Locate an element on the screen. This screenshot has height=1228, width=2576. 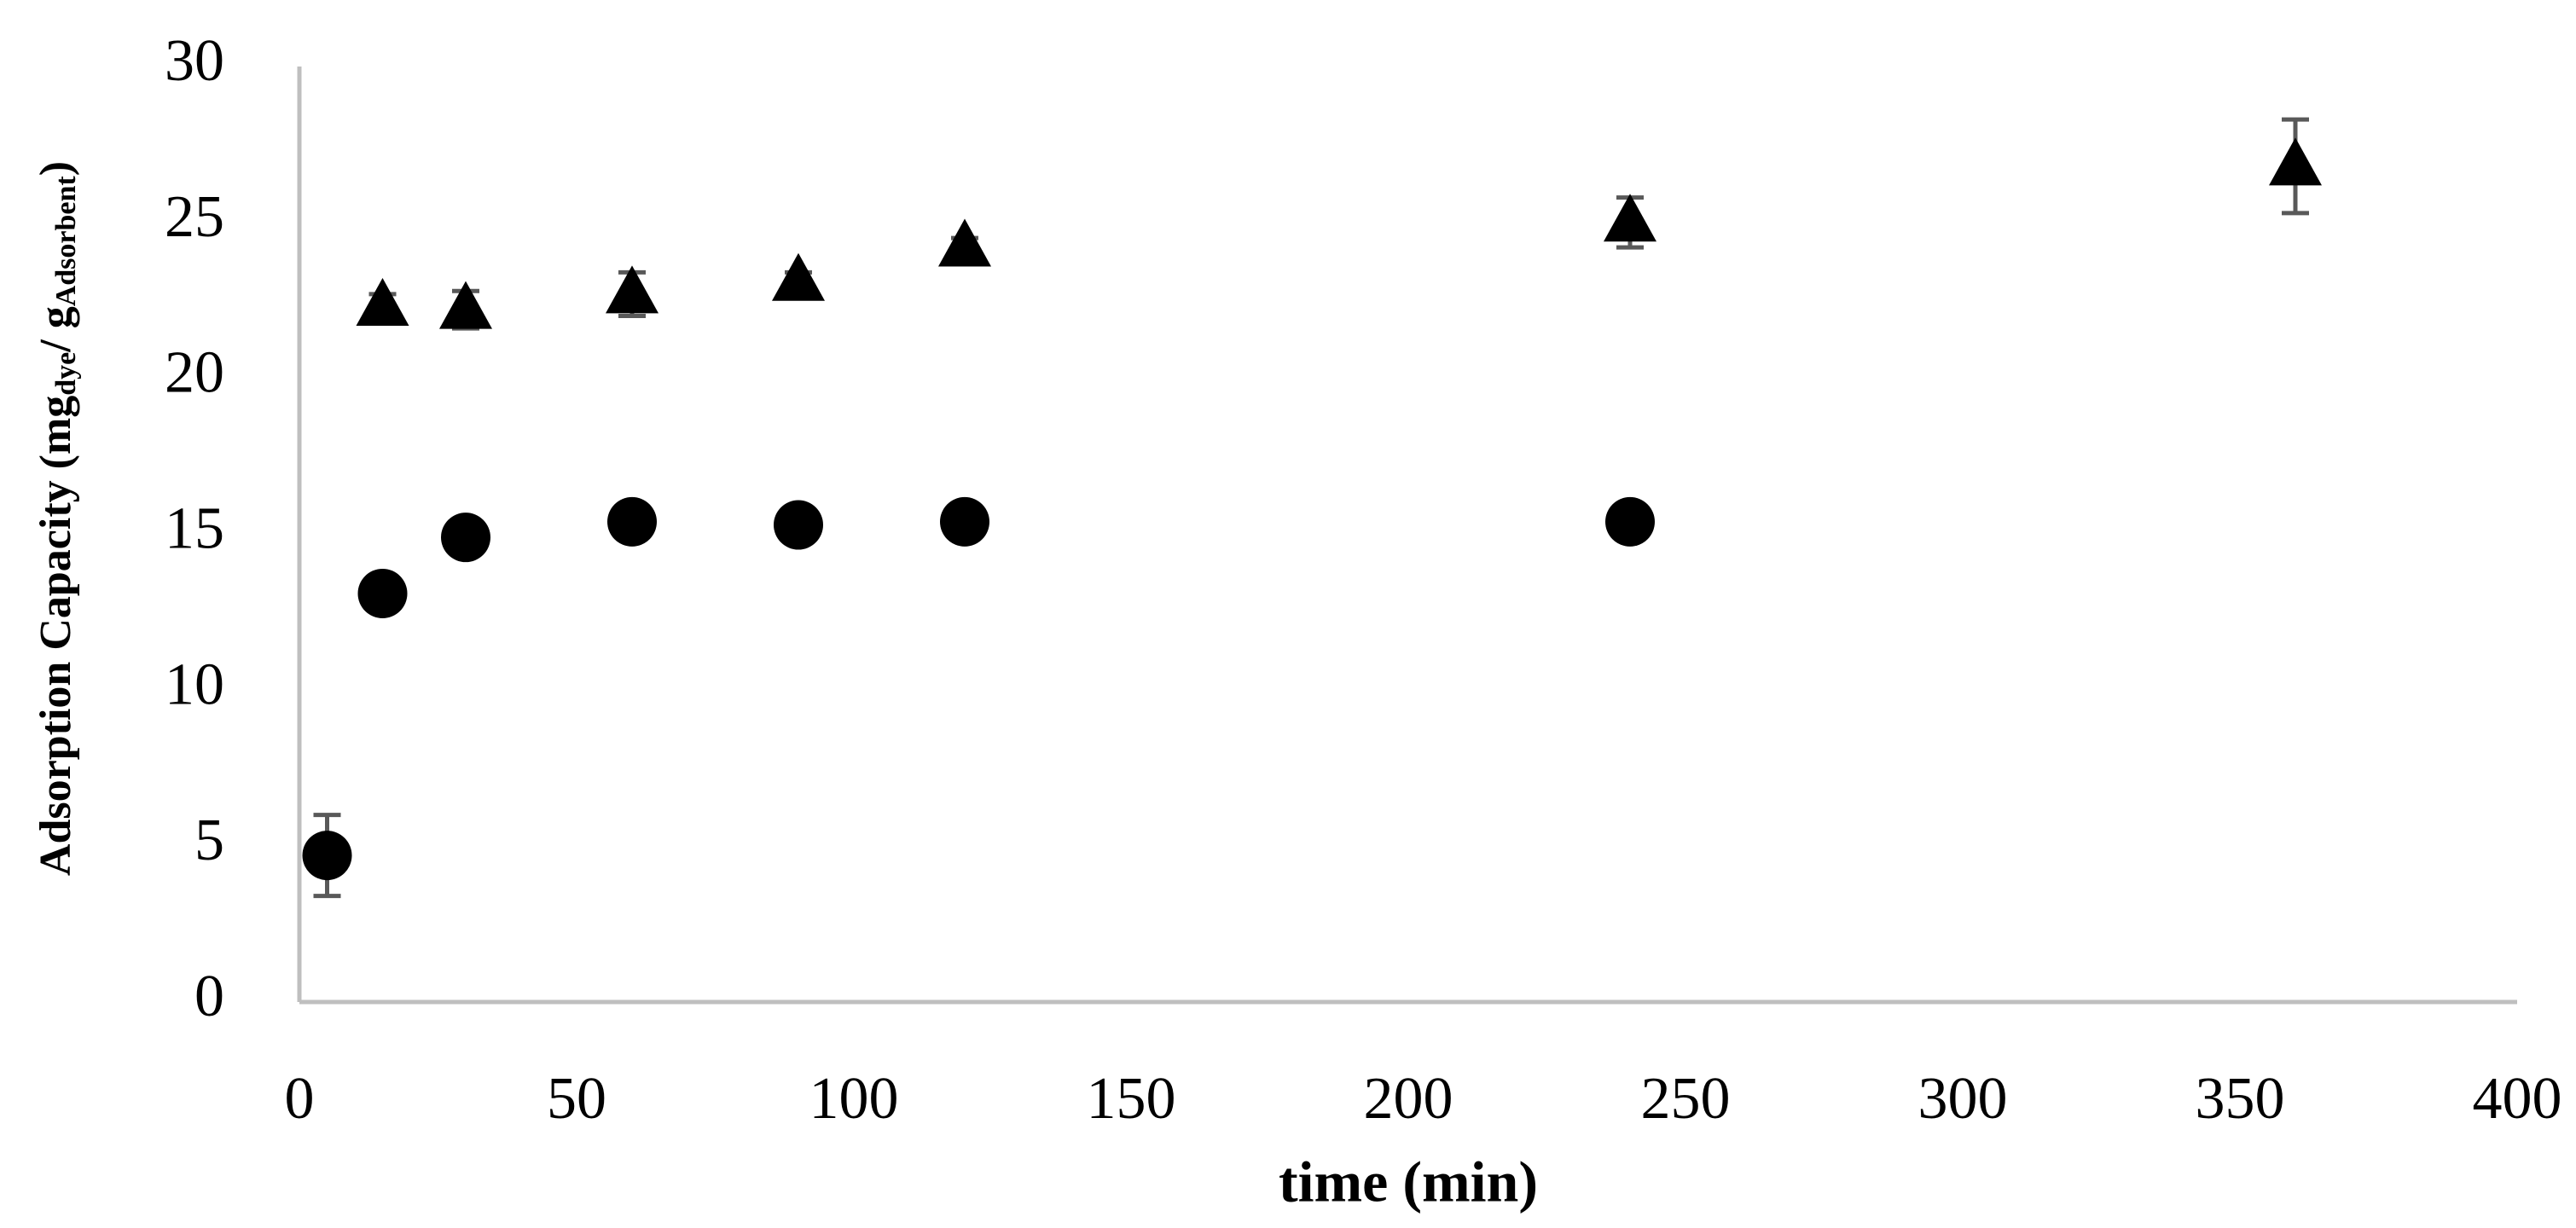
y-tick-label: 5 is located at coordinates (209, 840).